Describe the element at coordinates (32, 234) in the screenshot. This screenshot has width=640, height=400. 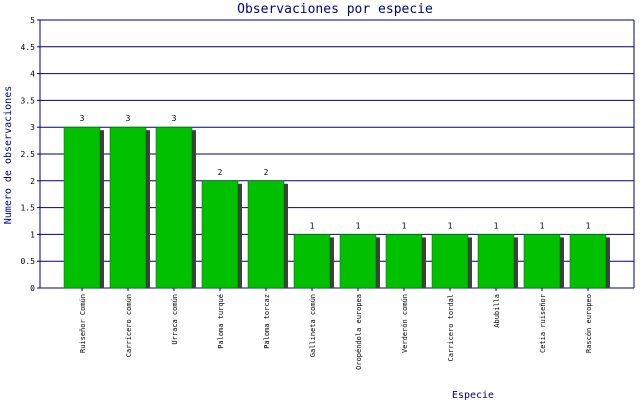
I see `y-tick-label: 1` at that location.